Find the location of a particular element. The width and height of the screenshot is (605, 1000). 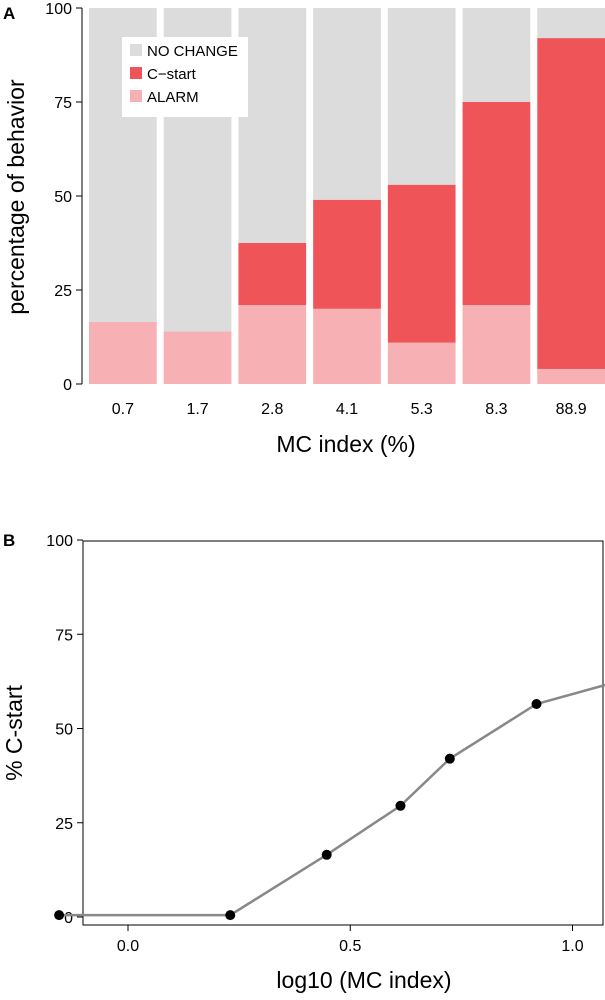

x-tick-label: 5.3 is located at coordinates (422, 409).